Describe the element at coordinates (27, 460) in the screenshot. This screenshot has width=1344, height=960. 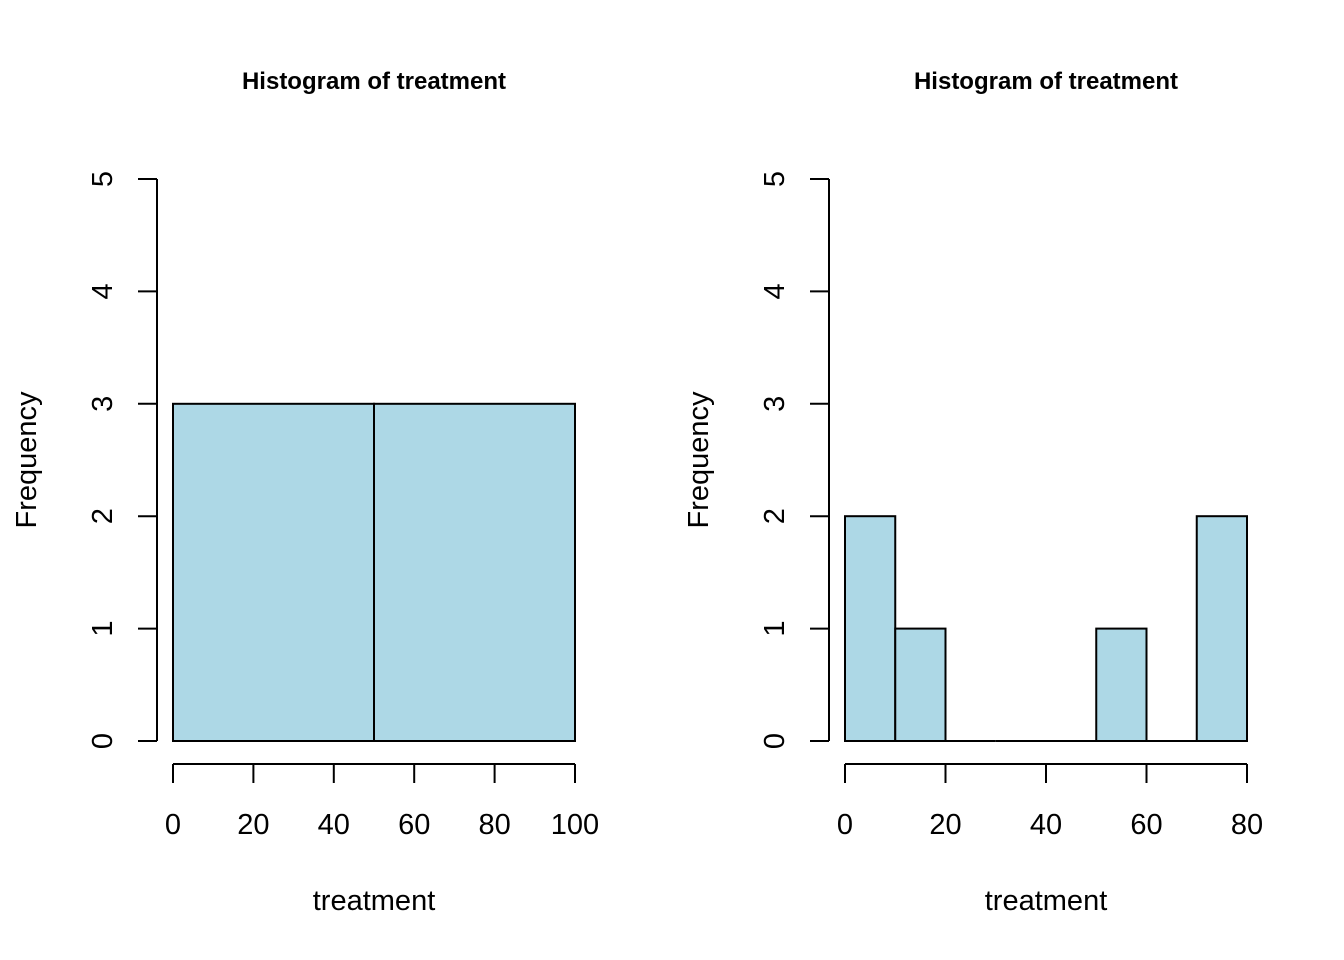
I see `left-y-axis-label: Frequency` at that location.